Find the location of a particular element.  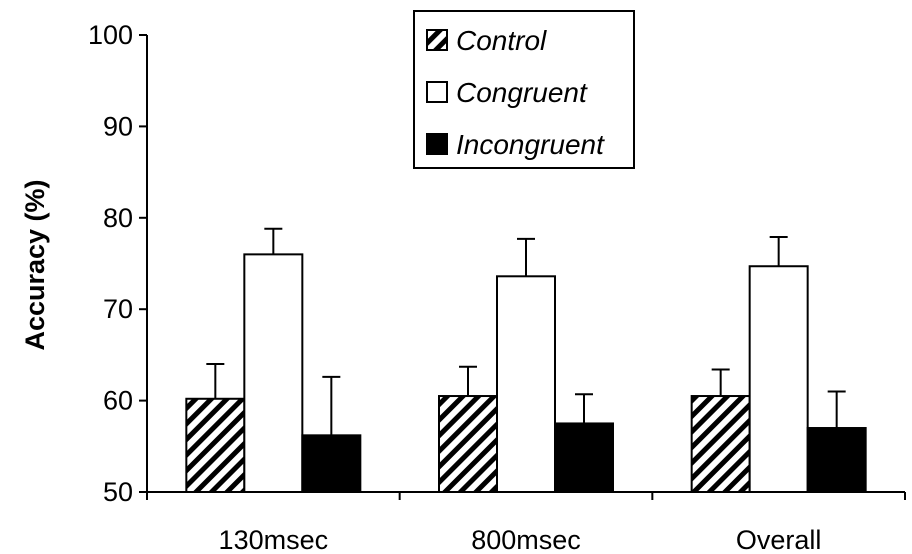

y-tick-label: 70 is located at coordinates (118, 309).